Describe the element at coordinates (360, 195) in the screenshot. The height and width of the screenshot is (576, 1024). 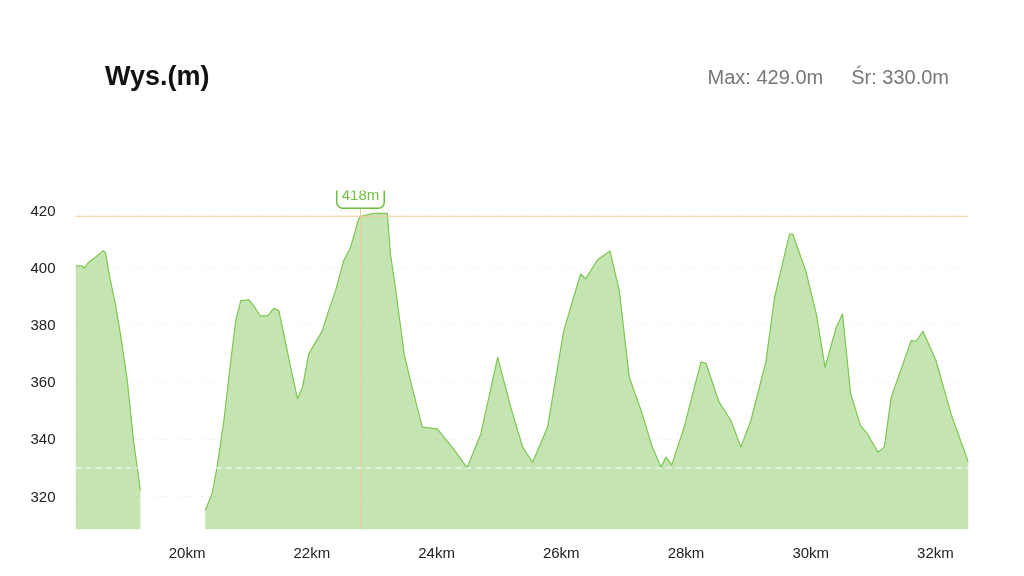
I see `annotation: 418m` at that location.